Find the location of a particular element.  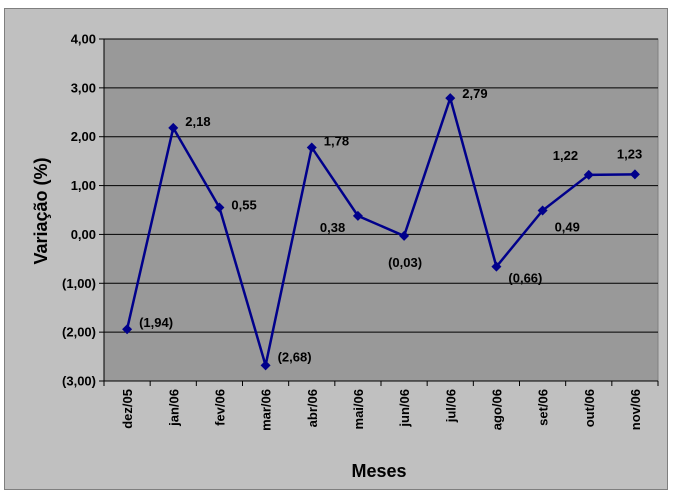

data-label: 2,18 is located at coordinates (197, 121).